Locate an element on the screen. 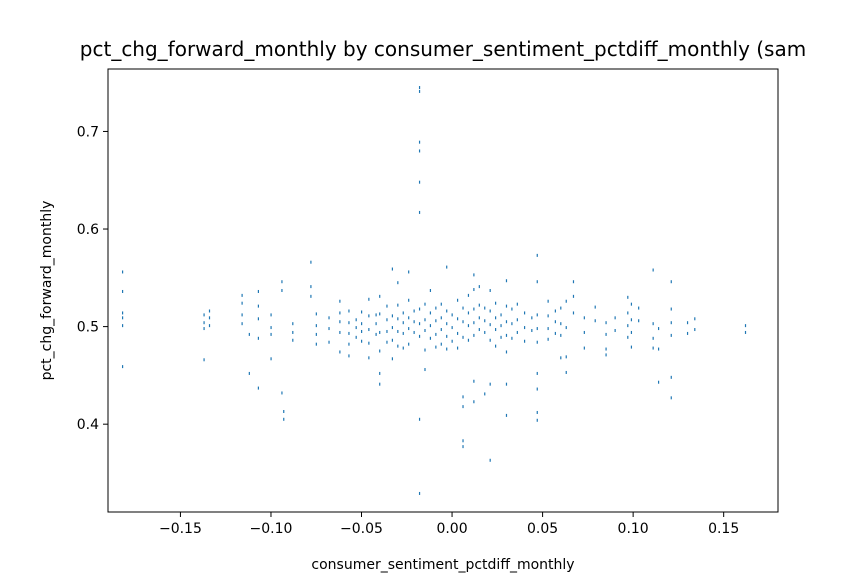 The image size is (864, 576). x-axis-label: consumer_sentiment_pctdiff_monthly is located at coordinates (442, 565).